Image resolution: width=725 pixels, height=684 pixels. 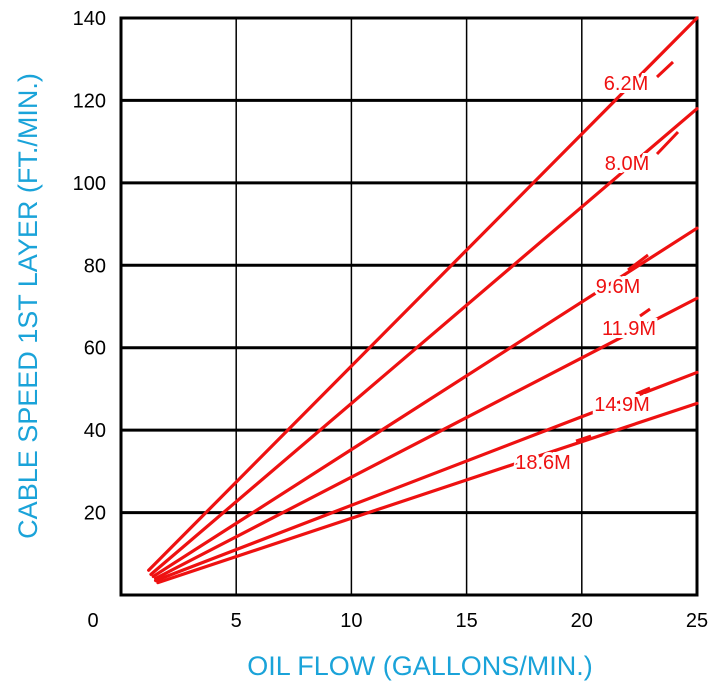 I want to click on y-tick-label: 80, so click(x=95, y=266).